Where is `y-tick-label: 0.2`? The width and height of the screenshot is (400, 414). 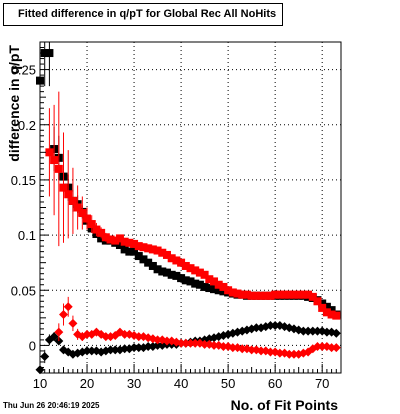
y-tick-label: 0.2 is located at coordinates (27, 125).